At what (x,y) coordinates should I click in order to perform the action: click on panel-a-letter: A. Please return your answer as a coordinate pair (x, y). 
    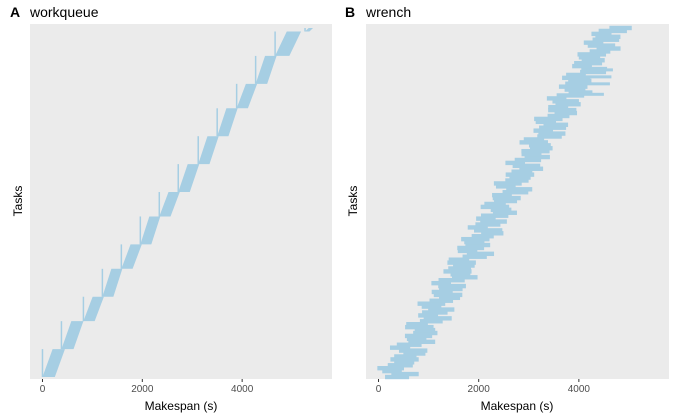
    Looking at the image, I should click on (15, 12).